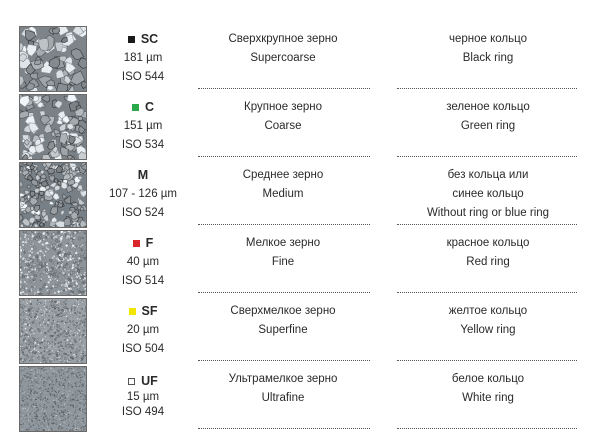 The image size is (600, 438). Describe the element at coordinates (488, 126) in the screenshot. I see `ring-line: Green ring` at that location.